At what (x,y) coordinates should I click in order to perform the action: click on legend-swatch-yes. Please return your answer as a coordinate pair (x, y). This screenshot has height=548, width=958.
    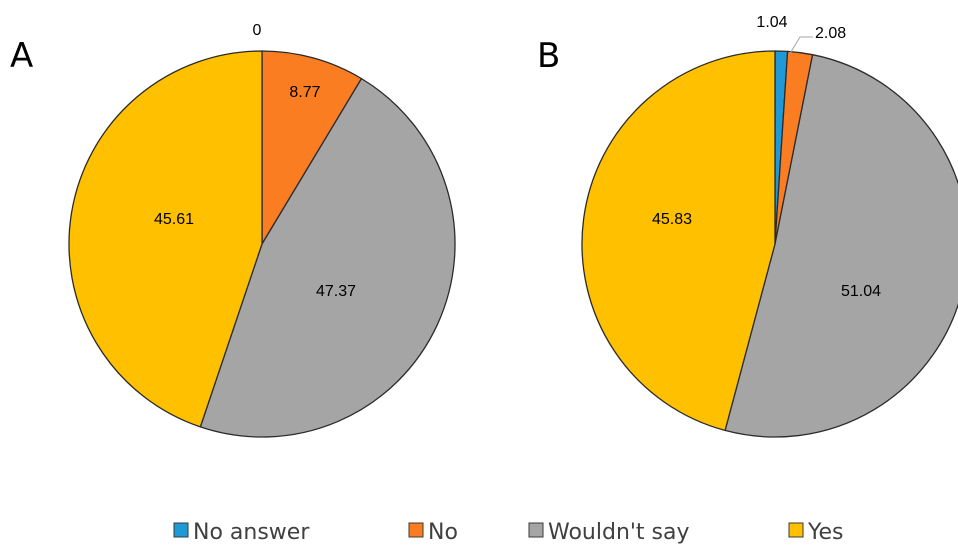
    Looking at the image, I should click on (796, 530).